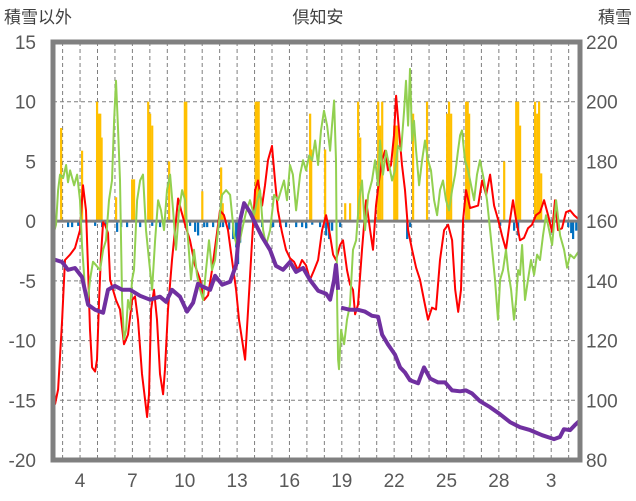 Image resolution: width=636 pixels, height=501 pixels. What do you see at coordinates (596, 461) in the screenshot?
I see `right-axis-tick-label: 80` at bounding box center [596, 461].